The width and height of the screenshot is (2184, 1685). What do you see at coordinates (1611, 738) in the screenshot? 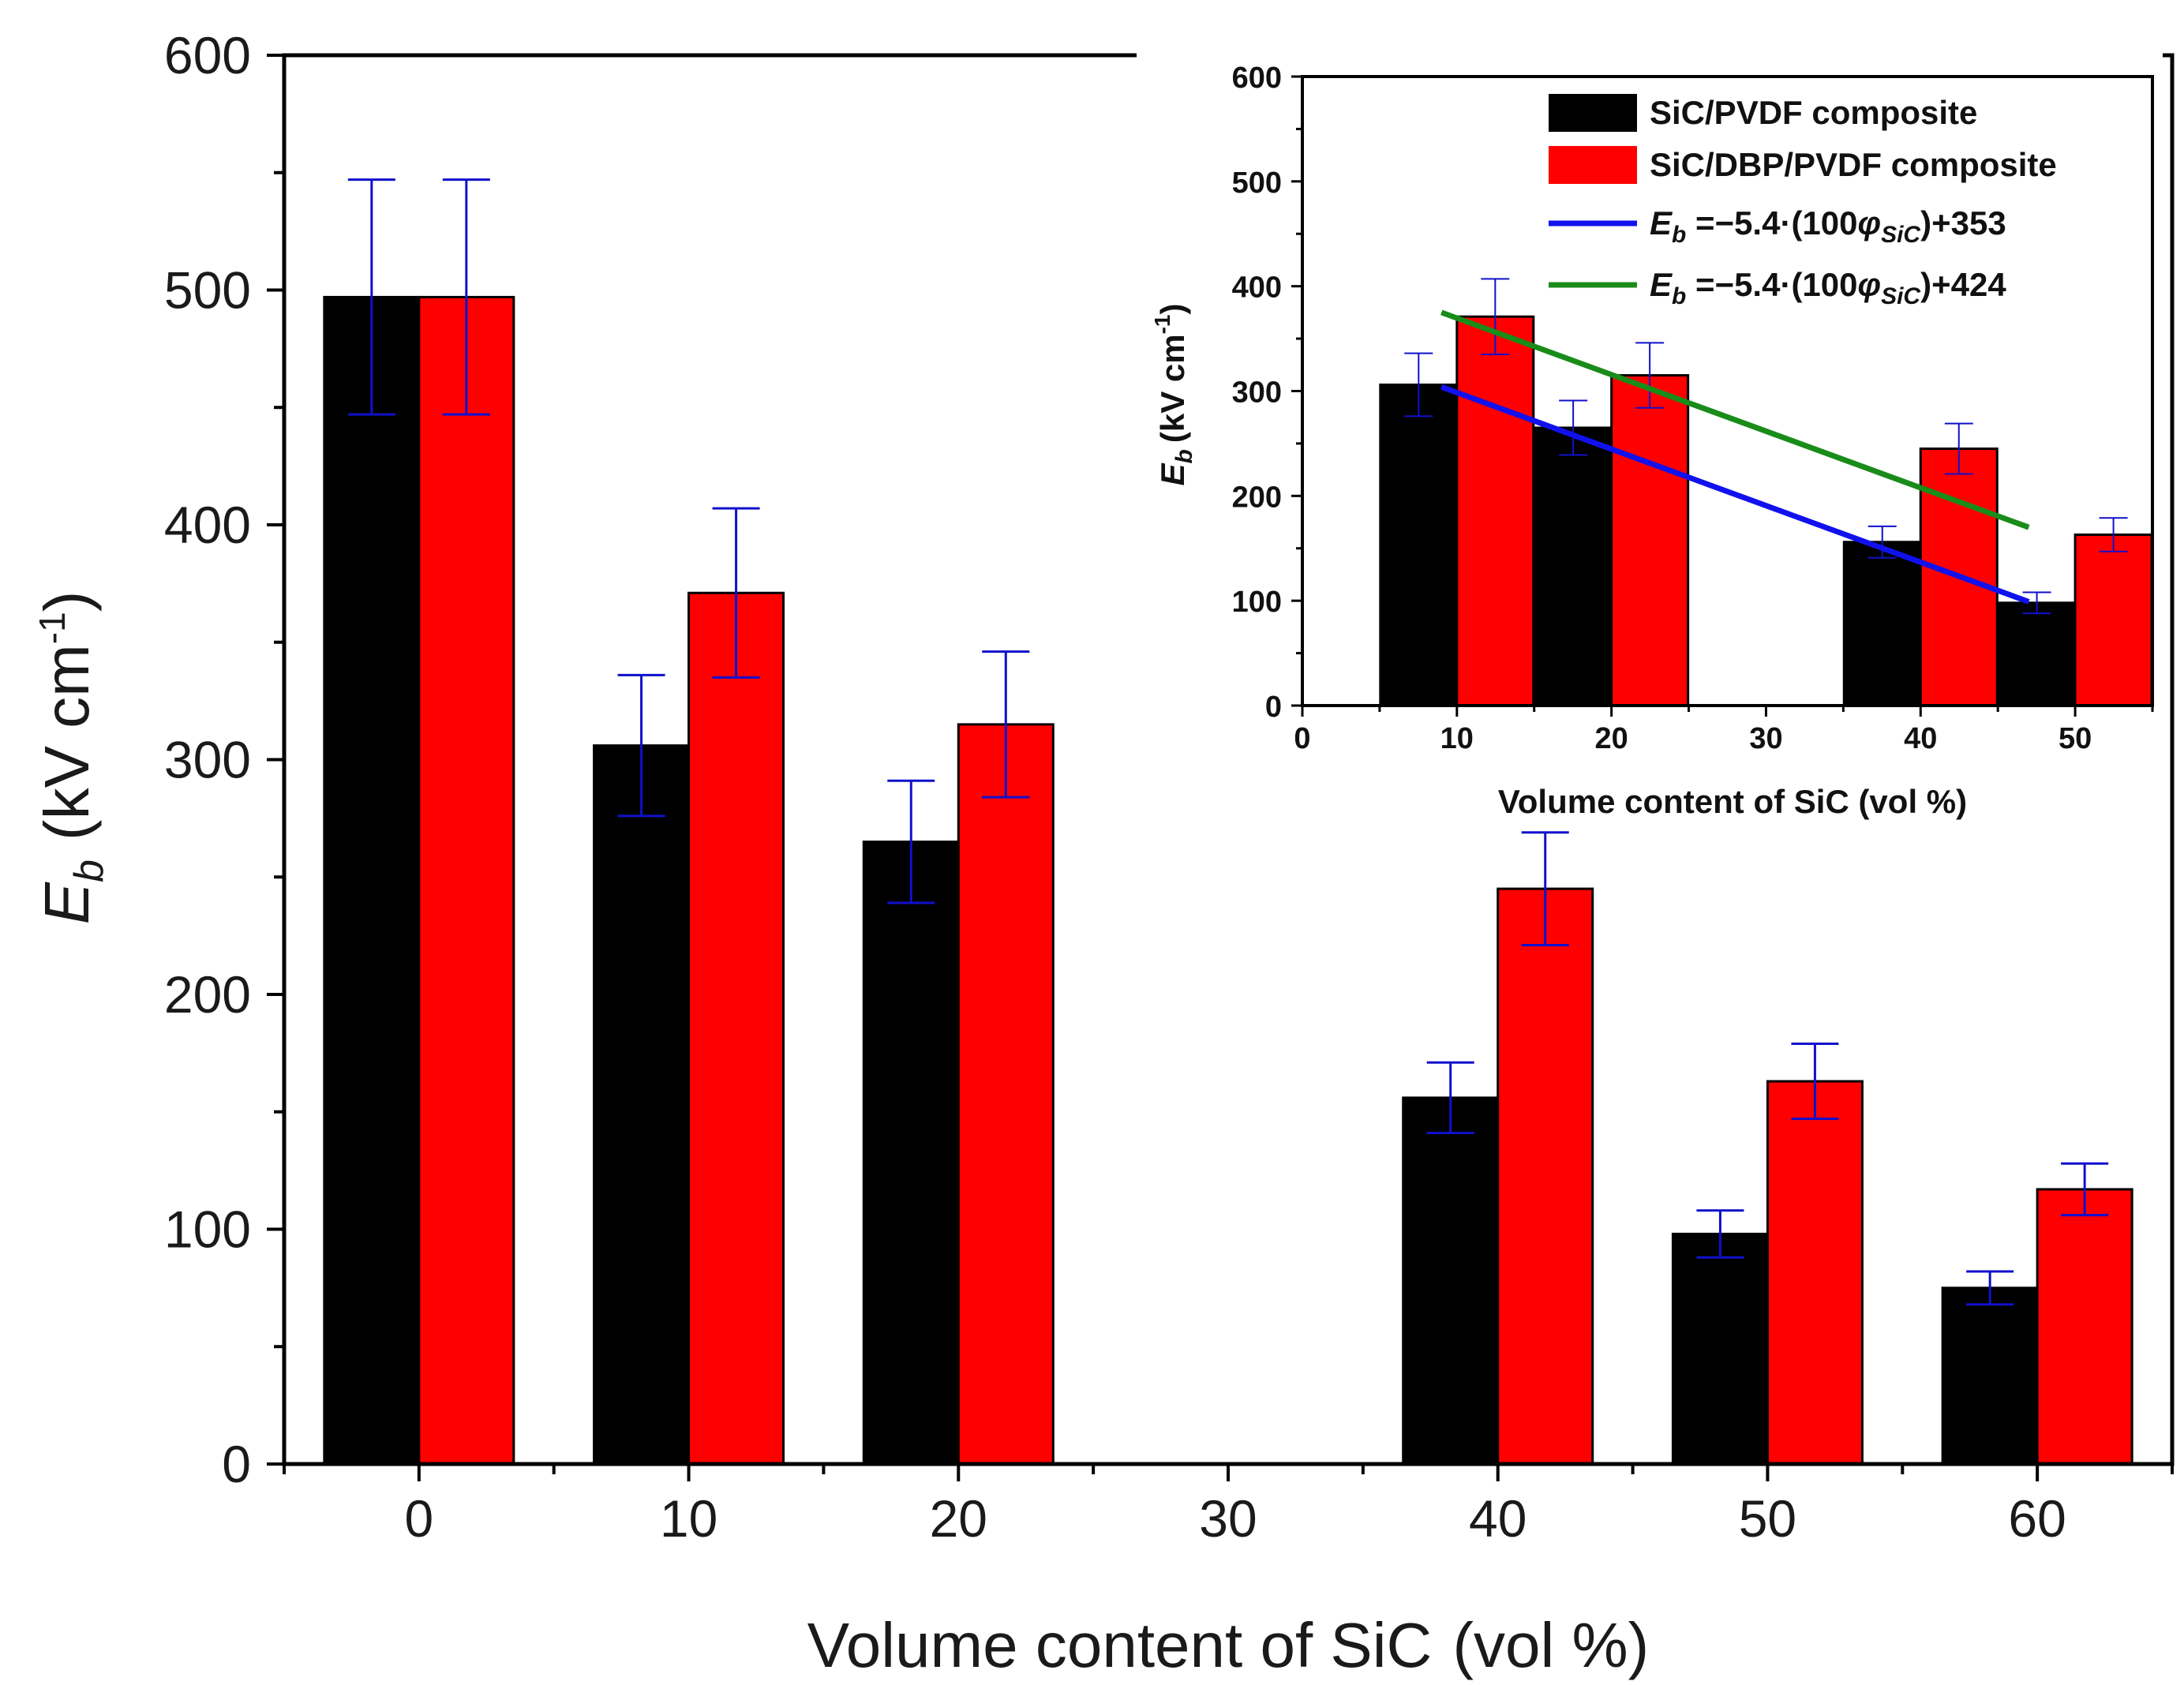
I see `inset-x-tick-label-20: 20` at bounding box center [1611, 738].